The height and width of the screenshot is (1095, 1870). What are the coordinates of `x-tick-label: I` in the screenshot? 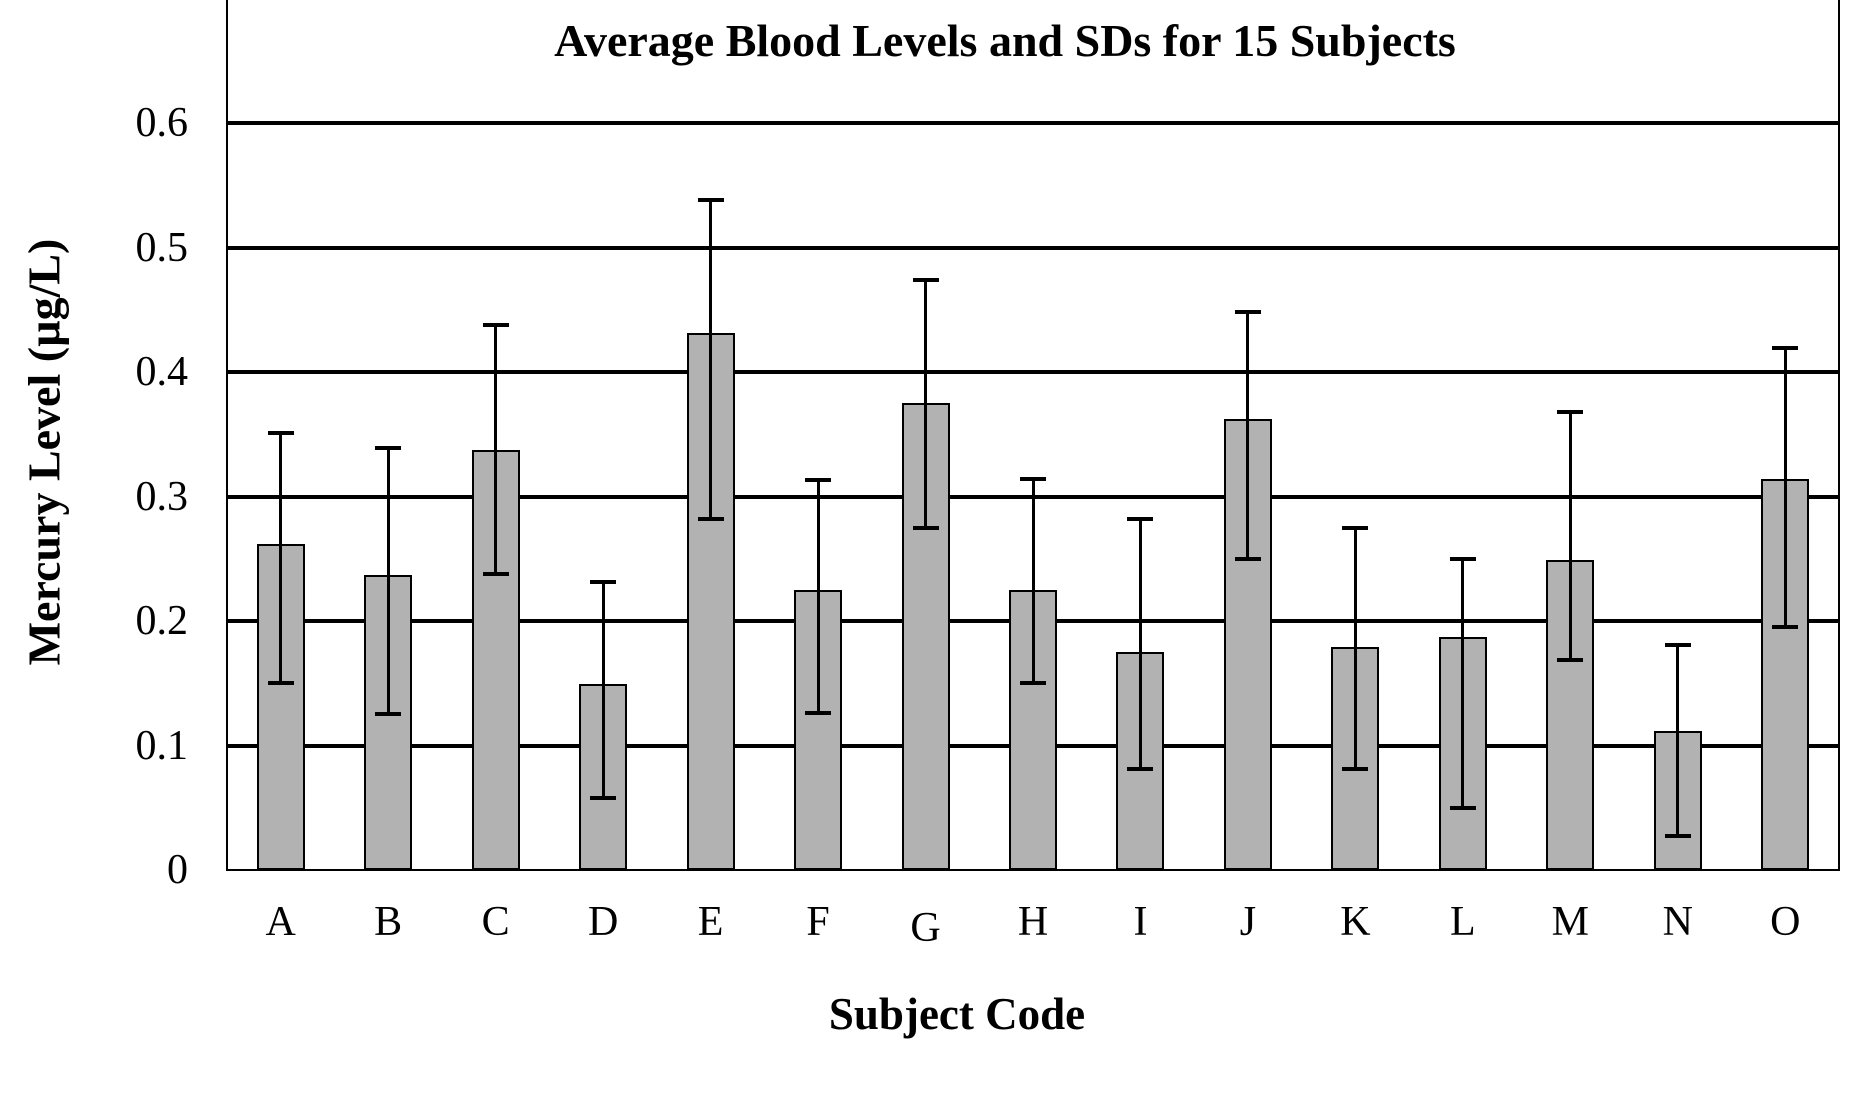 It's located at (1140, 922).